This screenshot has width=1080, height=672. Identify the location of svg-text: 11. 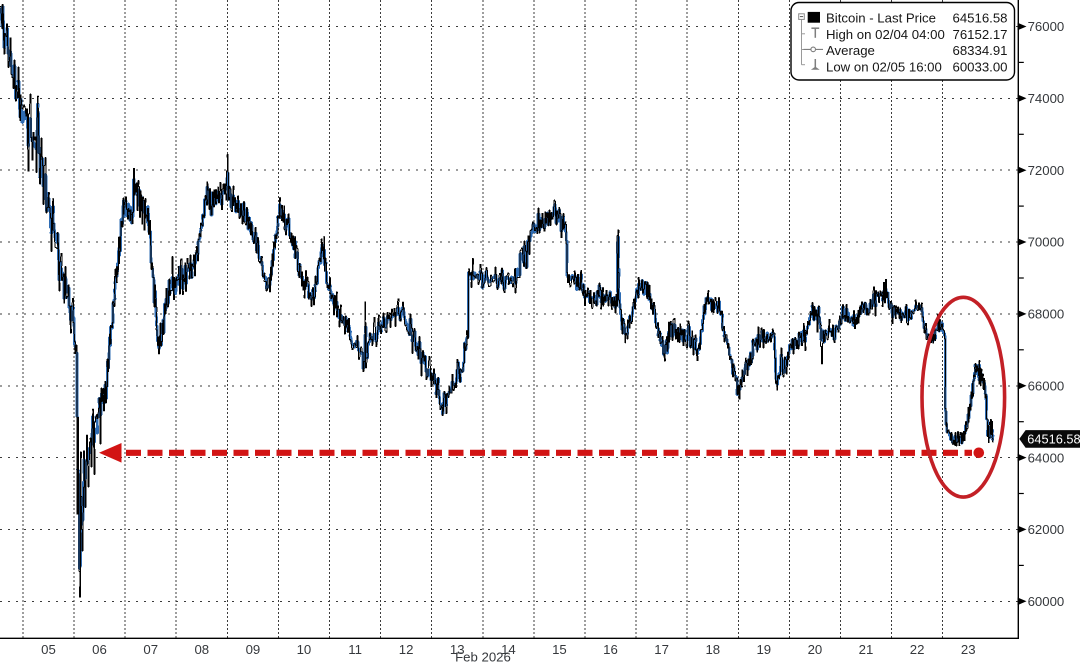
(355, 649).